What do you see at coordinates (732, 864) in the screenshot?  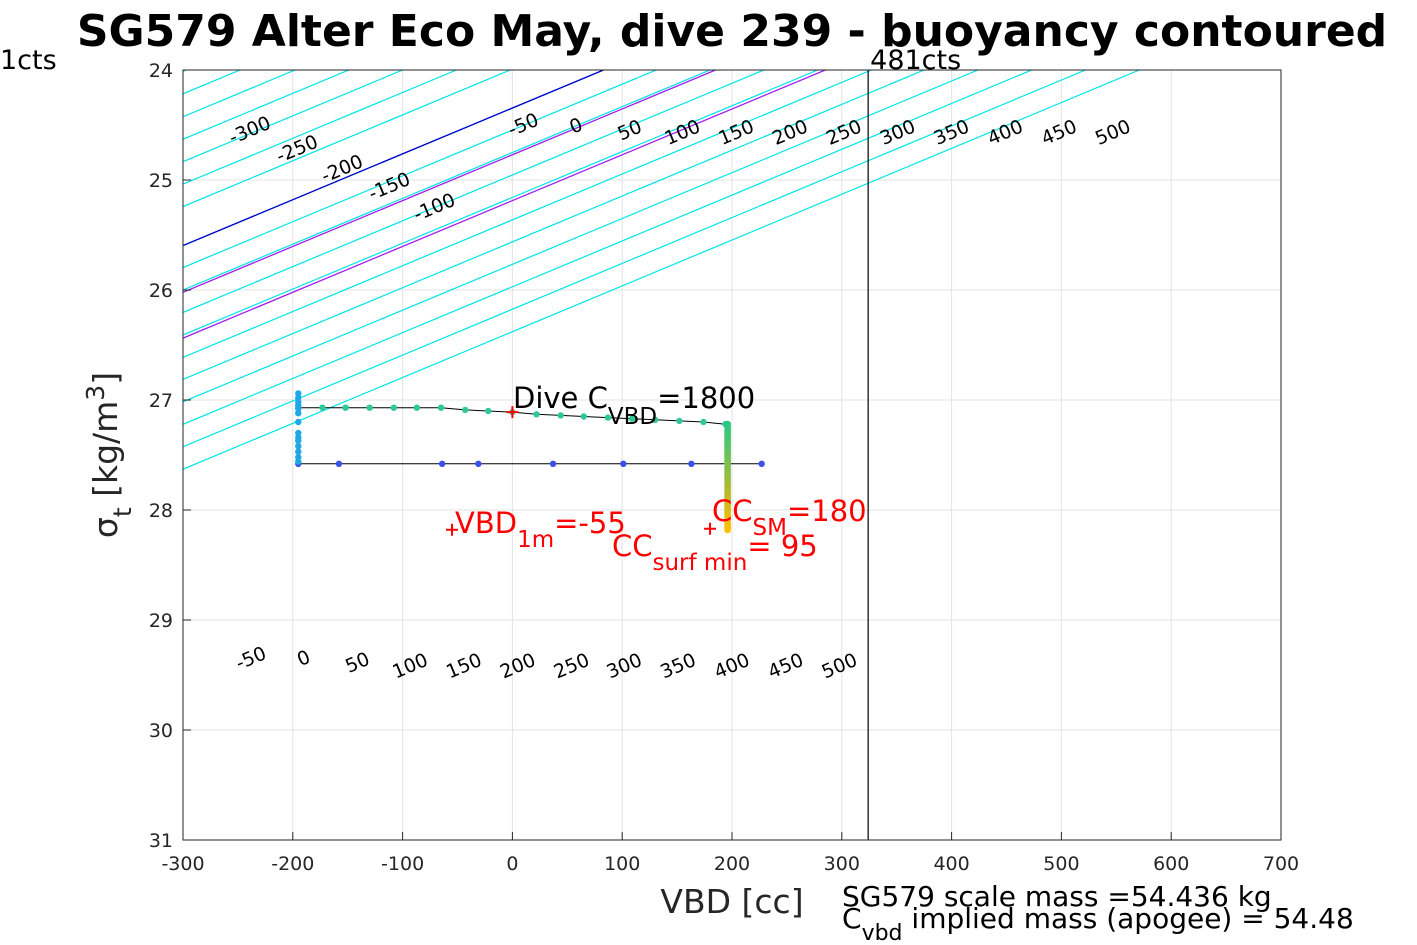 I see `x-tick-label: 200` at bounding box center [732, 864].